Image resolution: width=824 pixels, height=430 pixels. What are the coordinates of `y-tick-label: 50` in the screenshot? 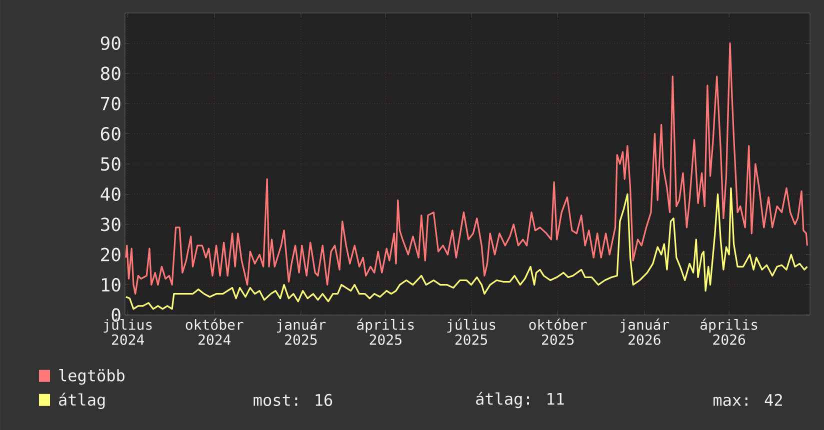 It's located at (110, 164).